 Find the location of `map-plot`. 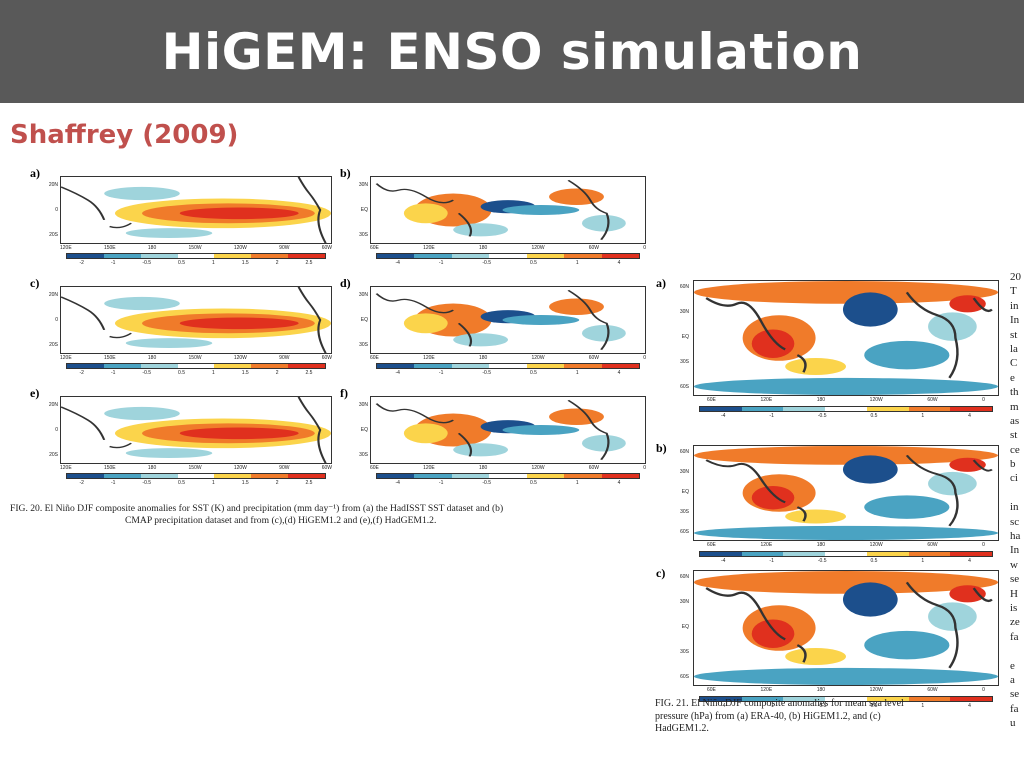

map-plot is located at coordinates (500, 319).